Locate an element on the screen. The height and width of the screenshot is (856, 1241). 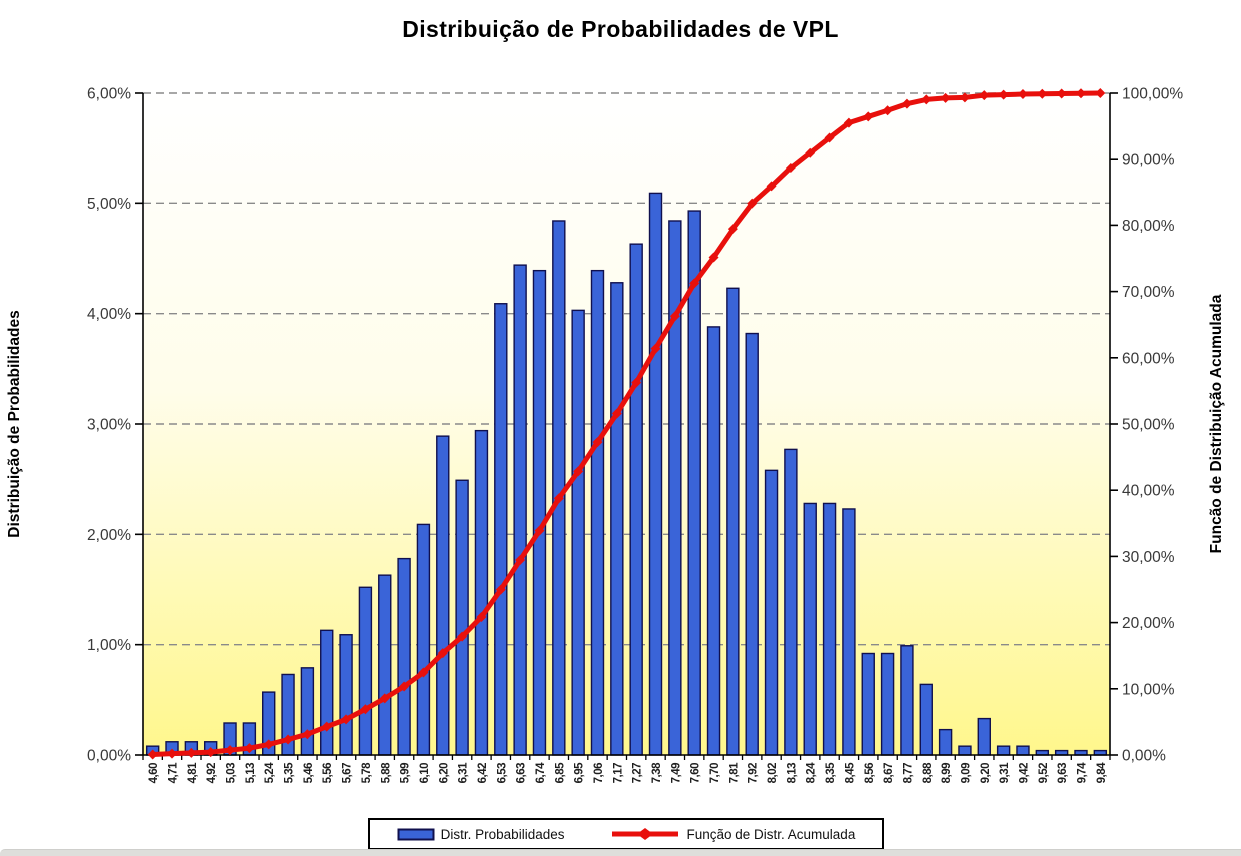
left-tick-label: 2,00% is located at coordinates (109, 535).